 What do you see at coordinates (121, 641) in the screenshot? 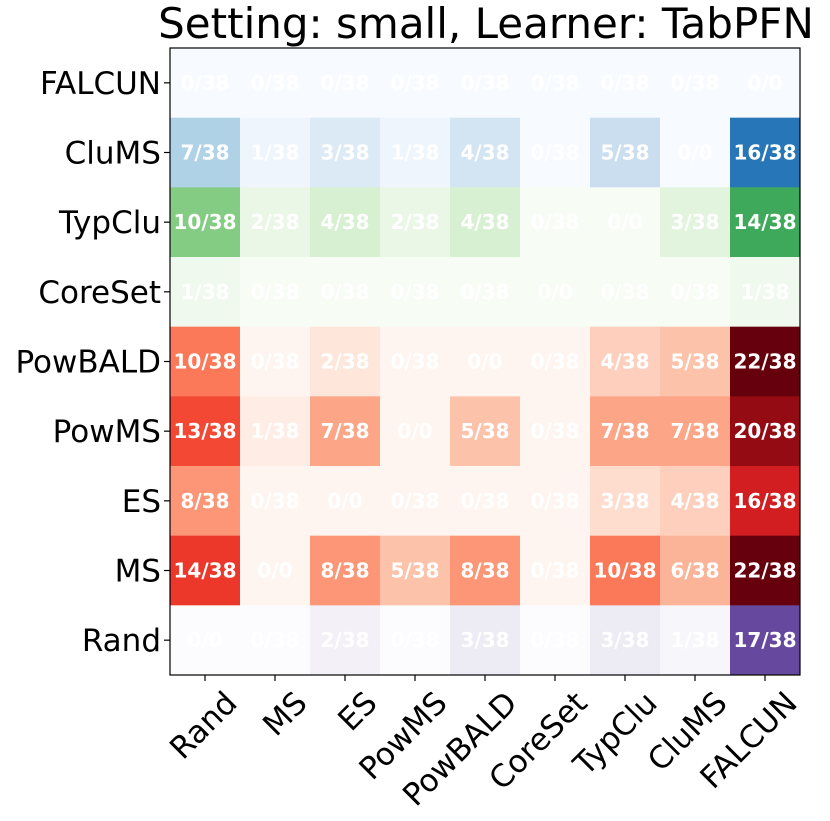
I see `y-tick-label: Rand` at bounding box center [121, 641].